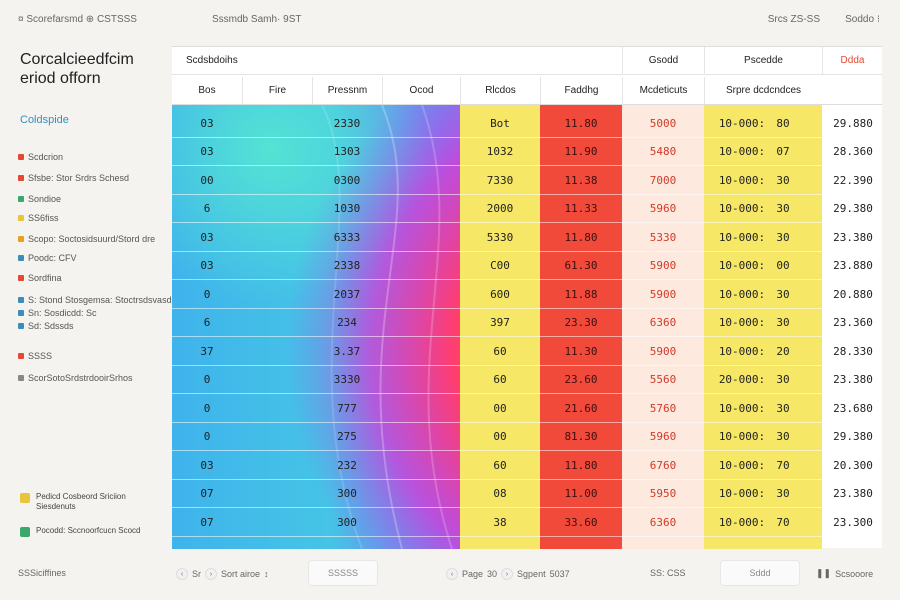  What do you see at coordinates (42, 573) in the screenshot?
I see `footer-left-text: SSSiciffines` at bounding box center [42, 573].